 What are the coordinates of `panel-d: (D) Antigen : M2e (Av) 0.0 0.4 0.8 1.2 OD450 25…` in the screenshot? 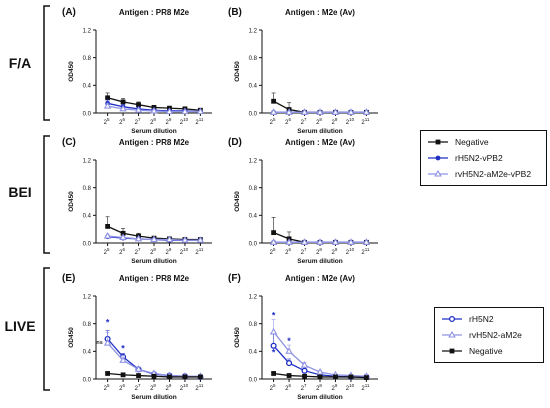 It's located at (303, 201).